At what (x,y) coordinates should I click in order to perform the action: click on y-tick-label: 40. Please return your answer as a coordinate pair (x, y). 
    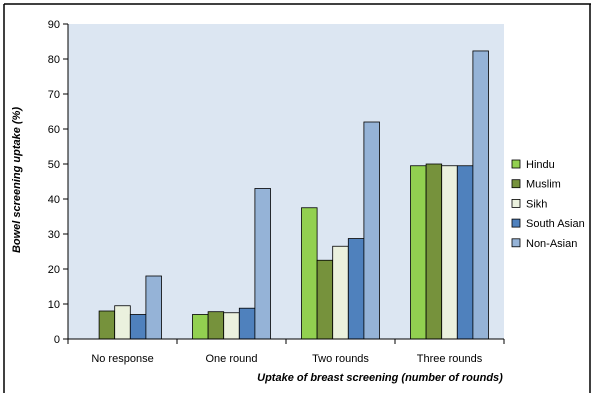
    Looking at the image, I should click on (54, 200).